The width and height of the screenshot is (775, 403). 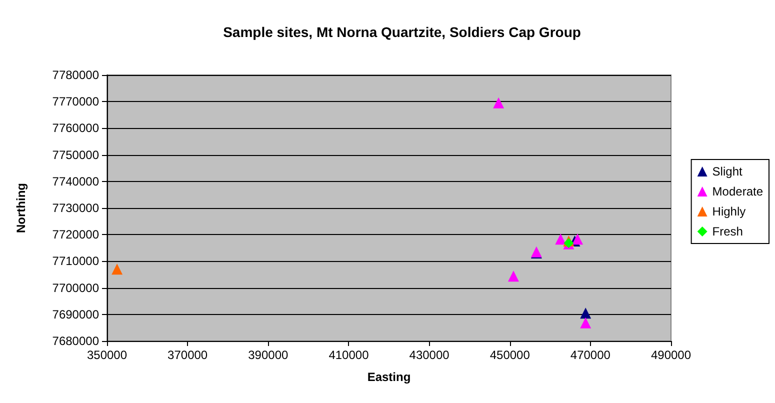 What do you see at coordinates (76, 208) in the screenshot?
I see `y-tick-label: 7730000` at bounding box center [76, 208].